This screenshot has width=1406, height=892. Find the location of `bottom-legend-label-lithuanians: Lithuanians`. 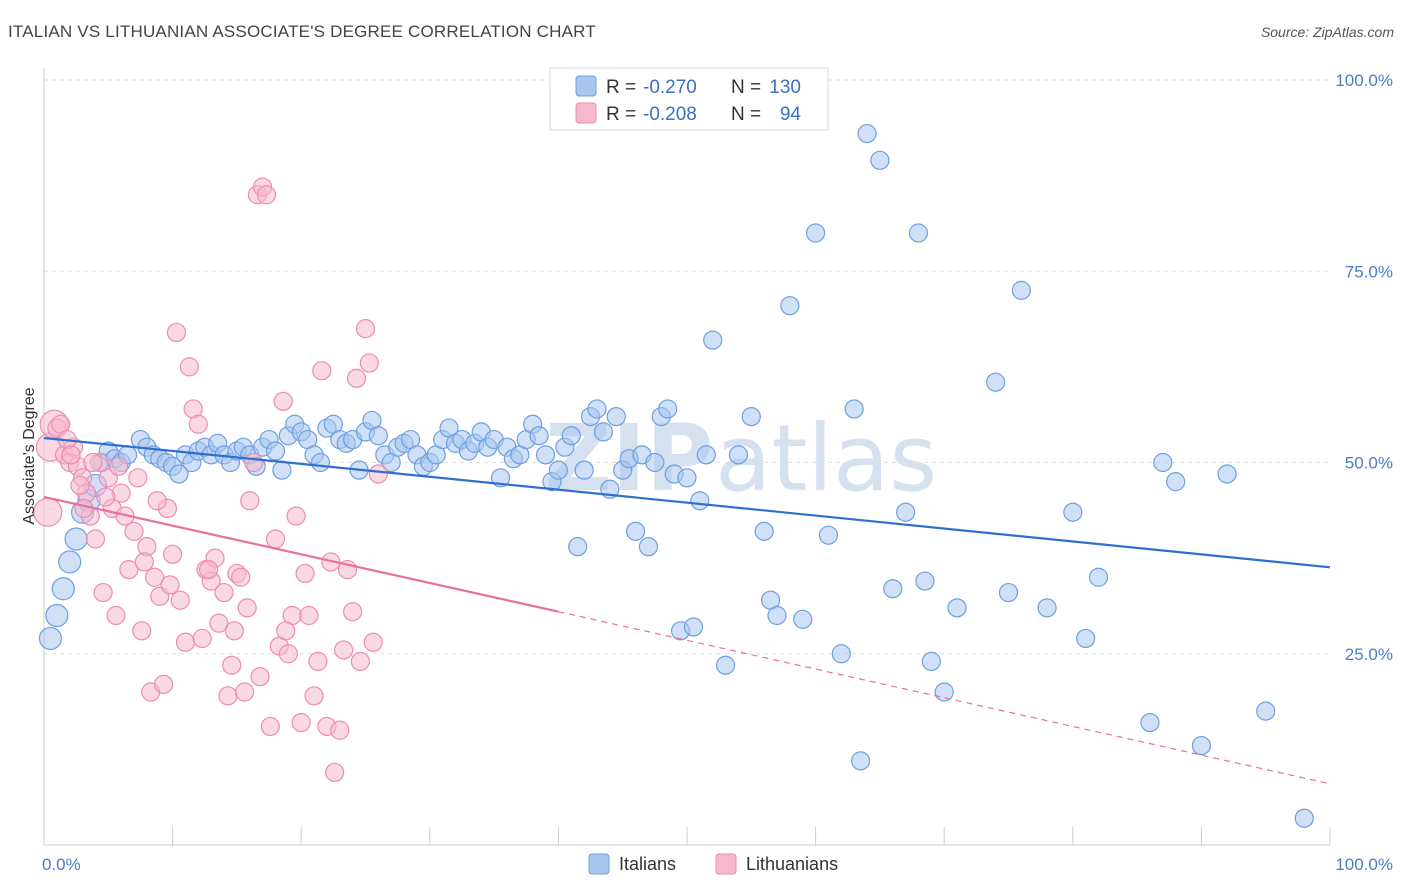

bottom-legend-label-lithuanians: Lithuanians is located at coordinates (792, 864).